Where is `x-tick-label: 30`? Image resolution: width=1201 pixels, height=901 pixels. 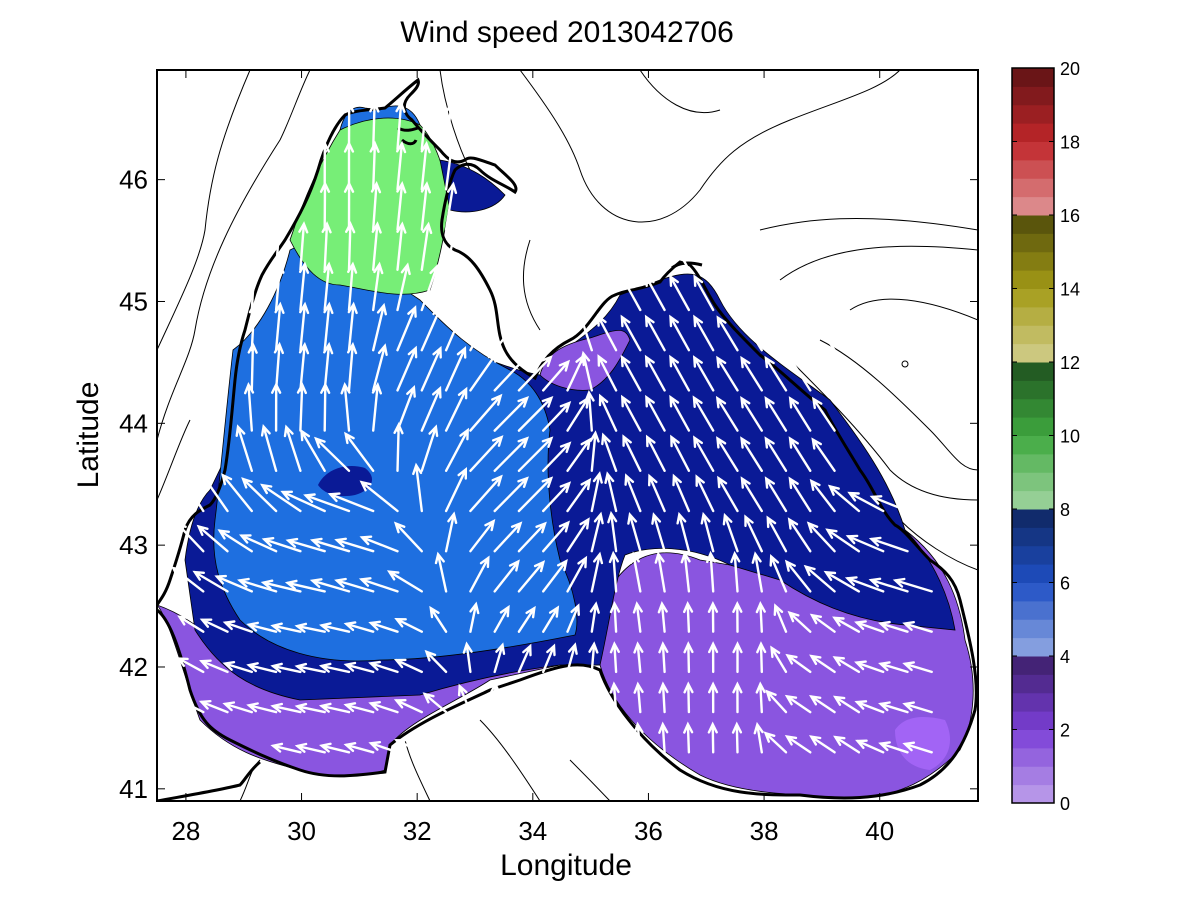 x-tick-label: 30 is located at coordinates (301, 831).